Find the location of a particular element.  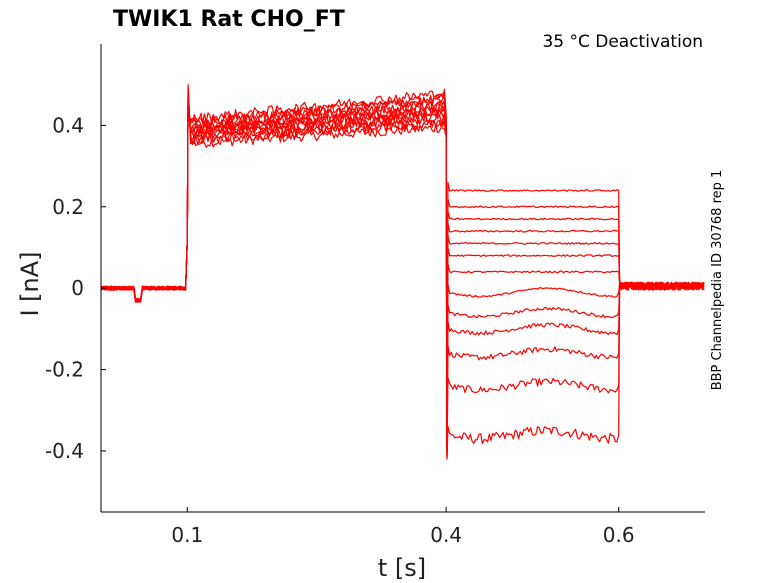

y-tick-label: 0 is located at coordinates (77, 288).